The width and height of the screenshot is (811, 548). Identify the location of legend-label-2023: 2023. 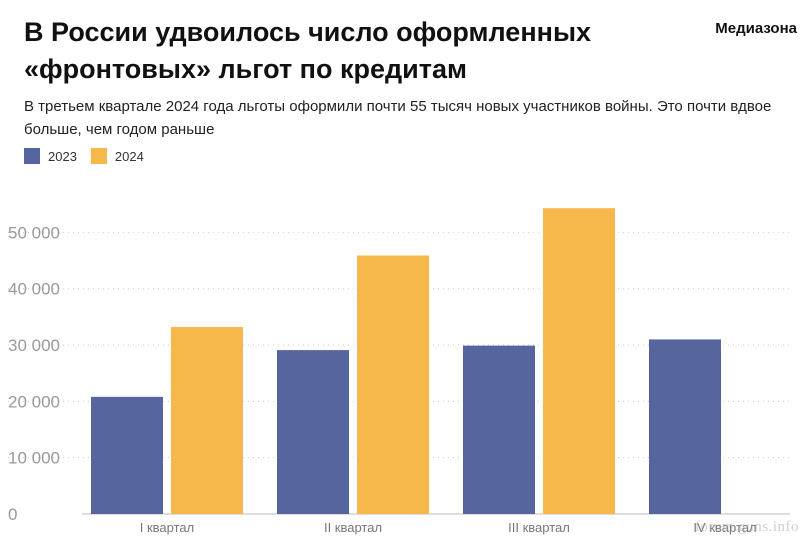
(62, 156).